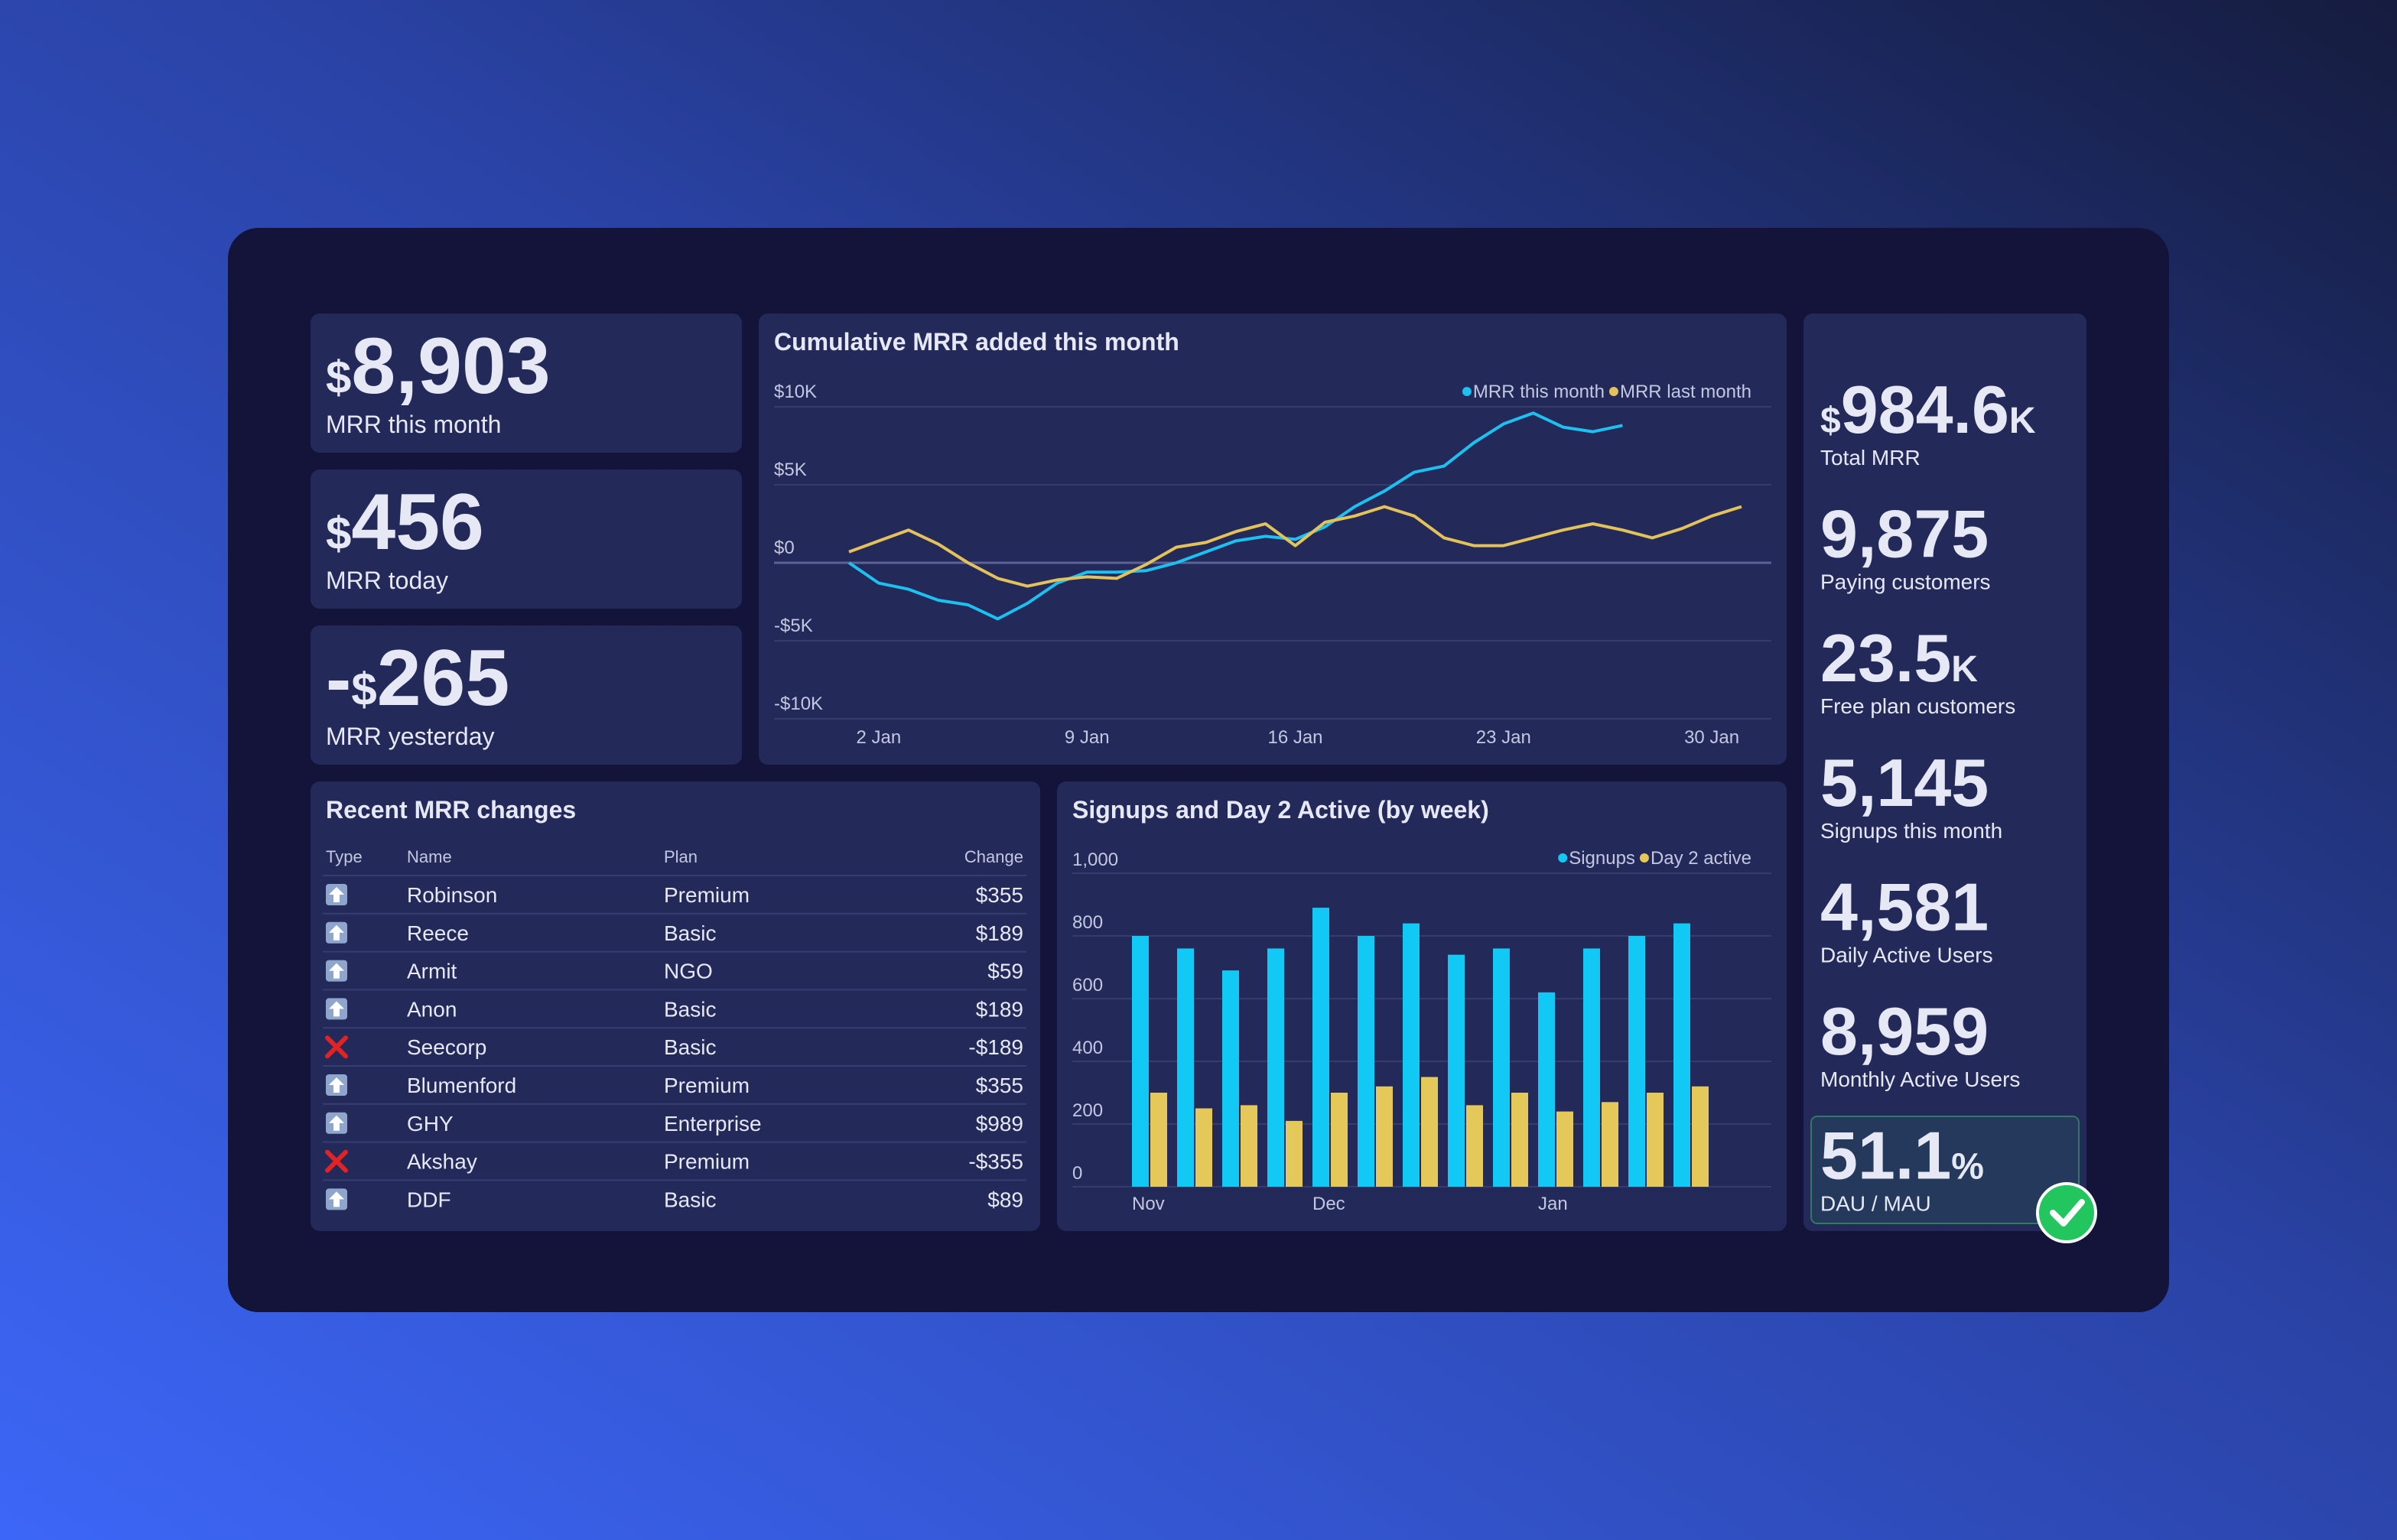  I want to click on table-cell: Robinson, so click(452, 895).